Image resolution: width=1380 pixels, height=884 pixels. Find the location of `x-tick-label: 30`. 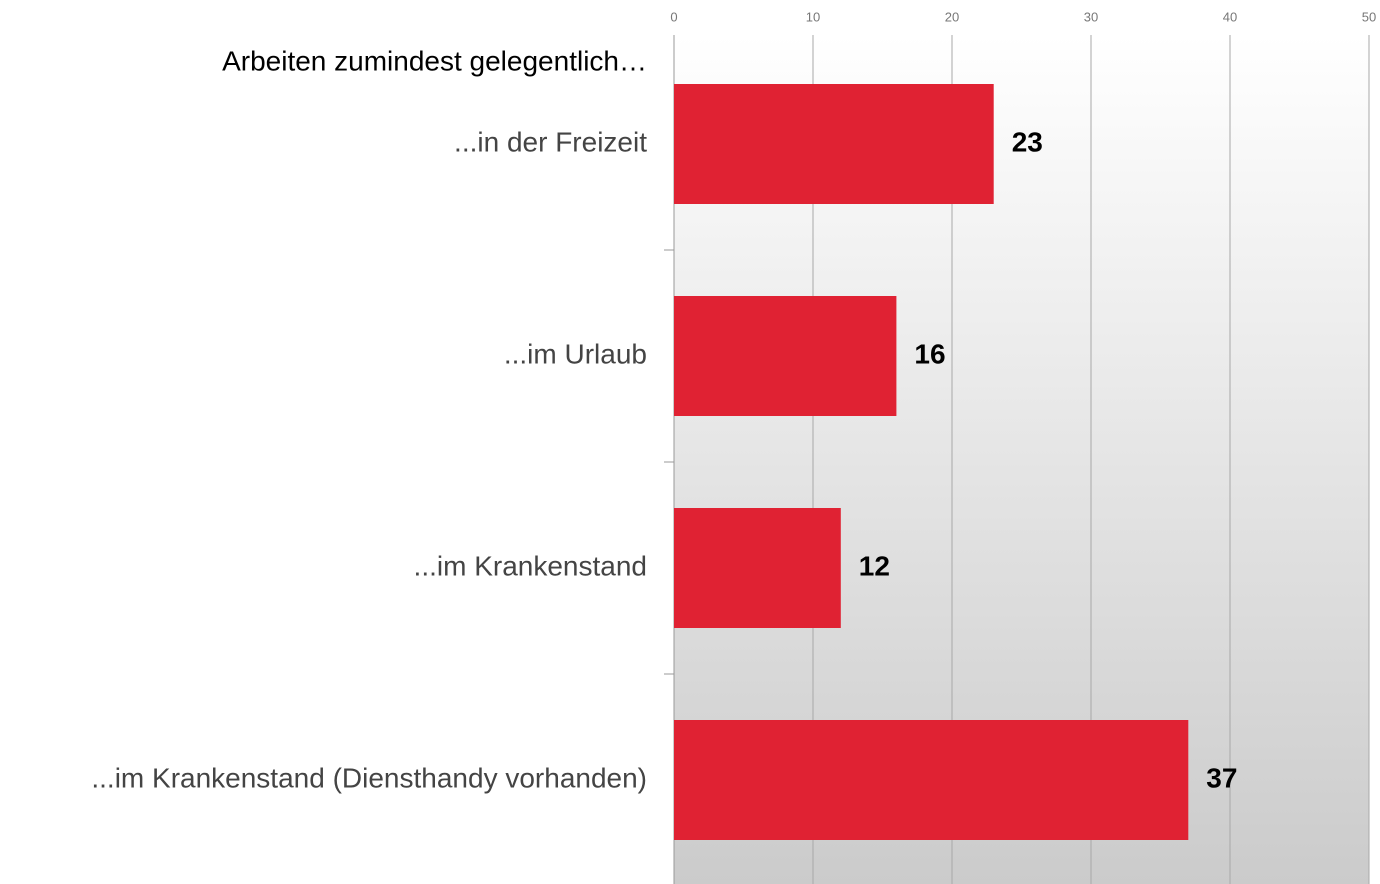

x-tick-label: 30 is located at coordinates (1091, 16).